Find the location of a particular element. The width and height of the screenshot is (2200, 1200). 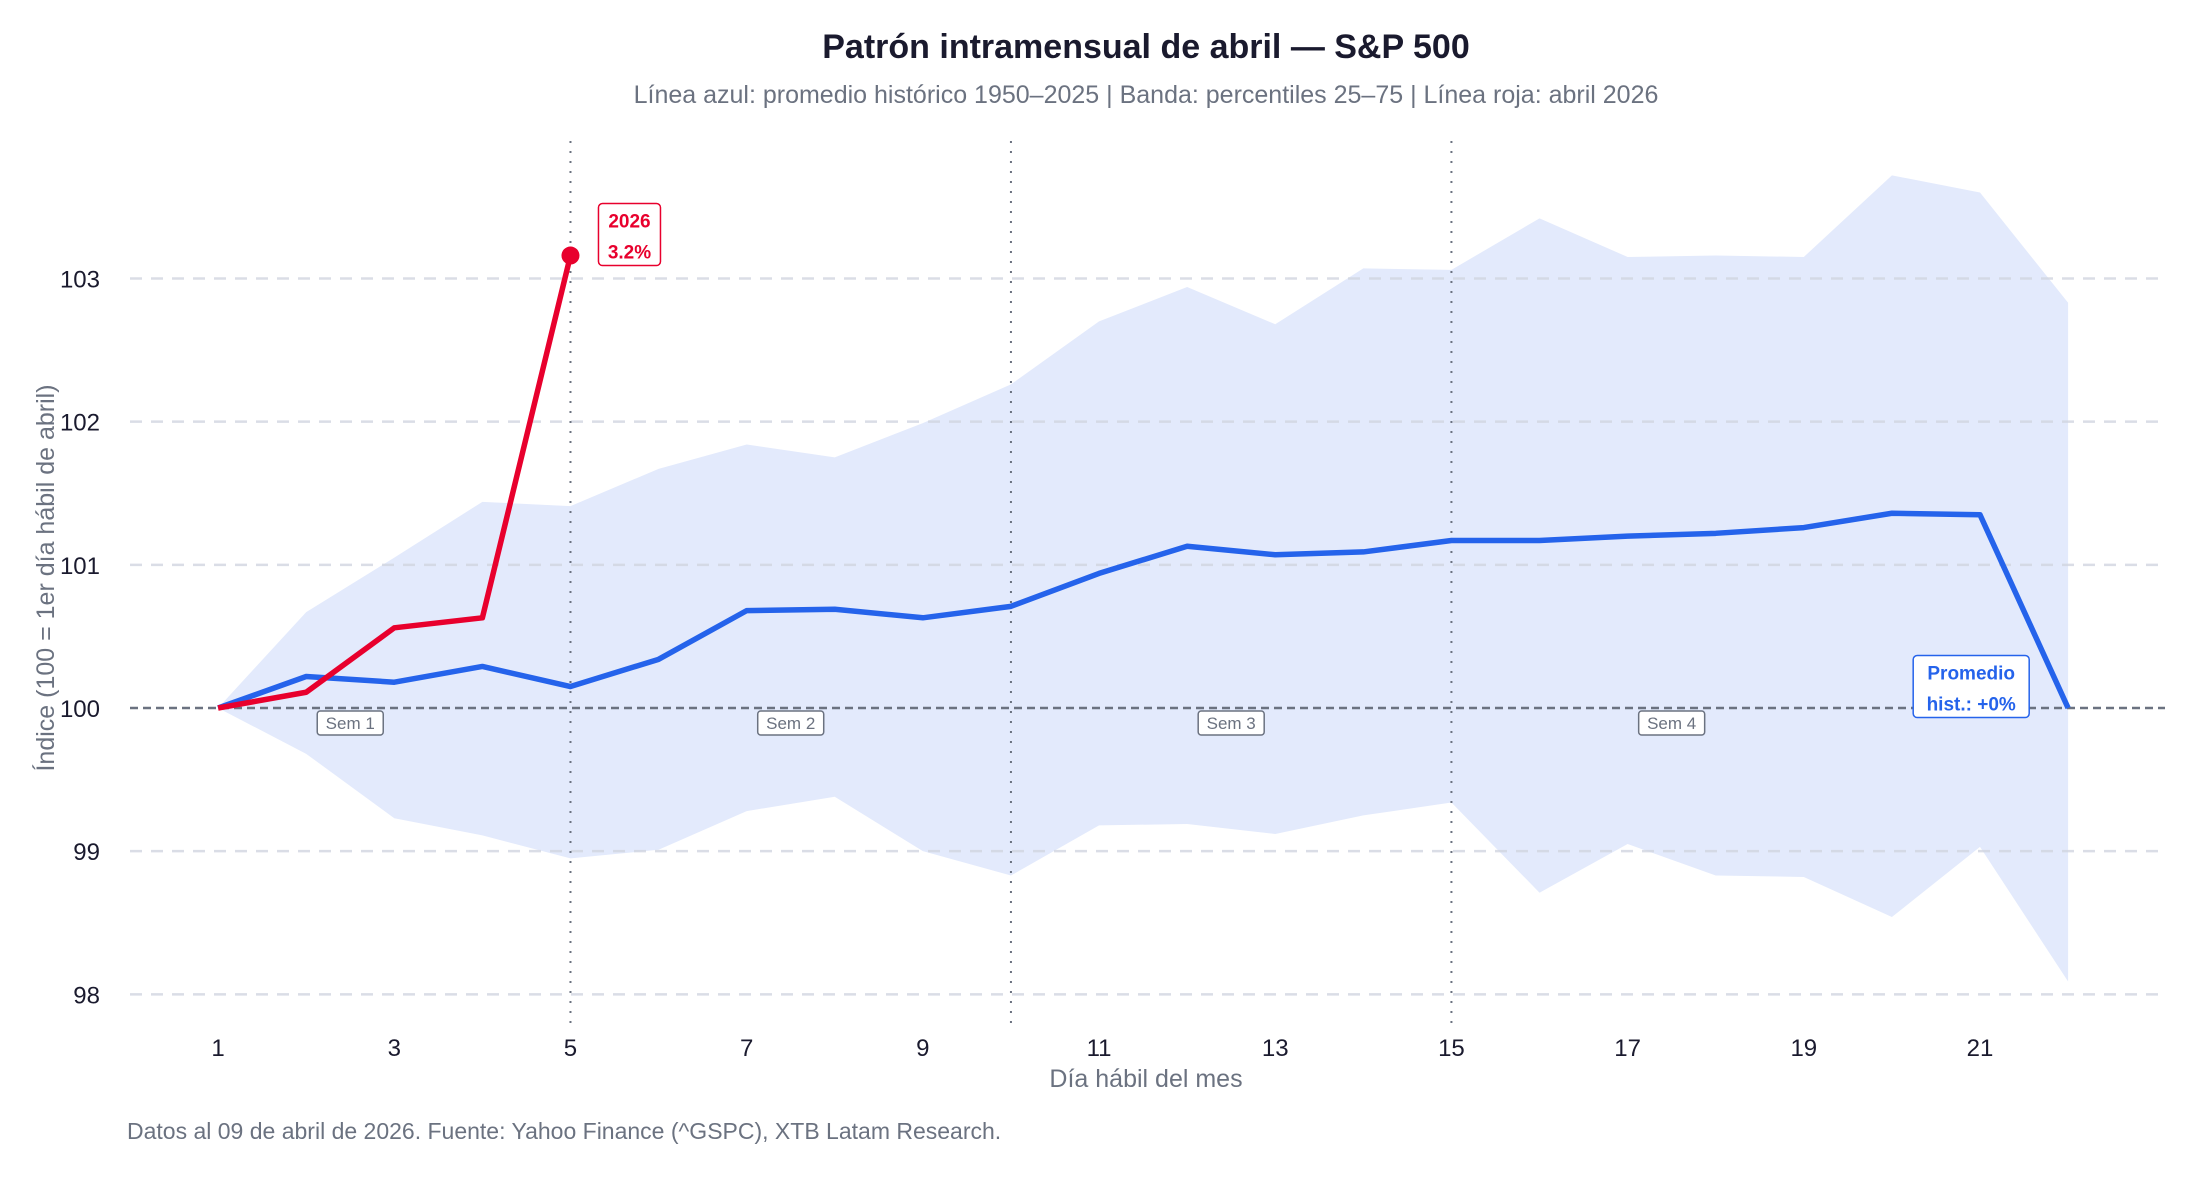

x-tick-label: 9 is located at coordinates (922, 1048).